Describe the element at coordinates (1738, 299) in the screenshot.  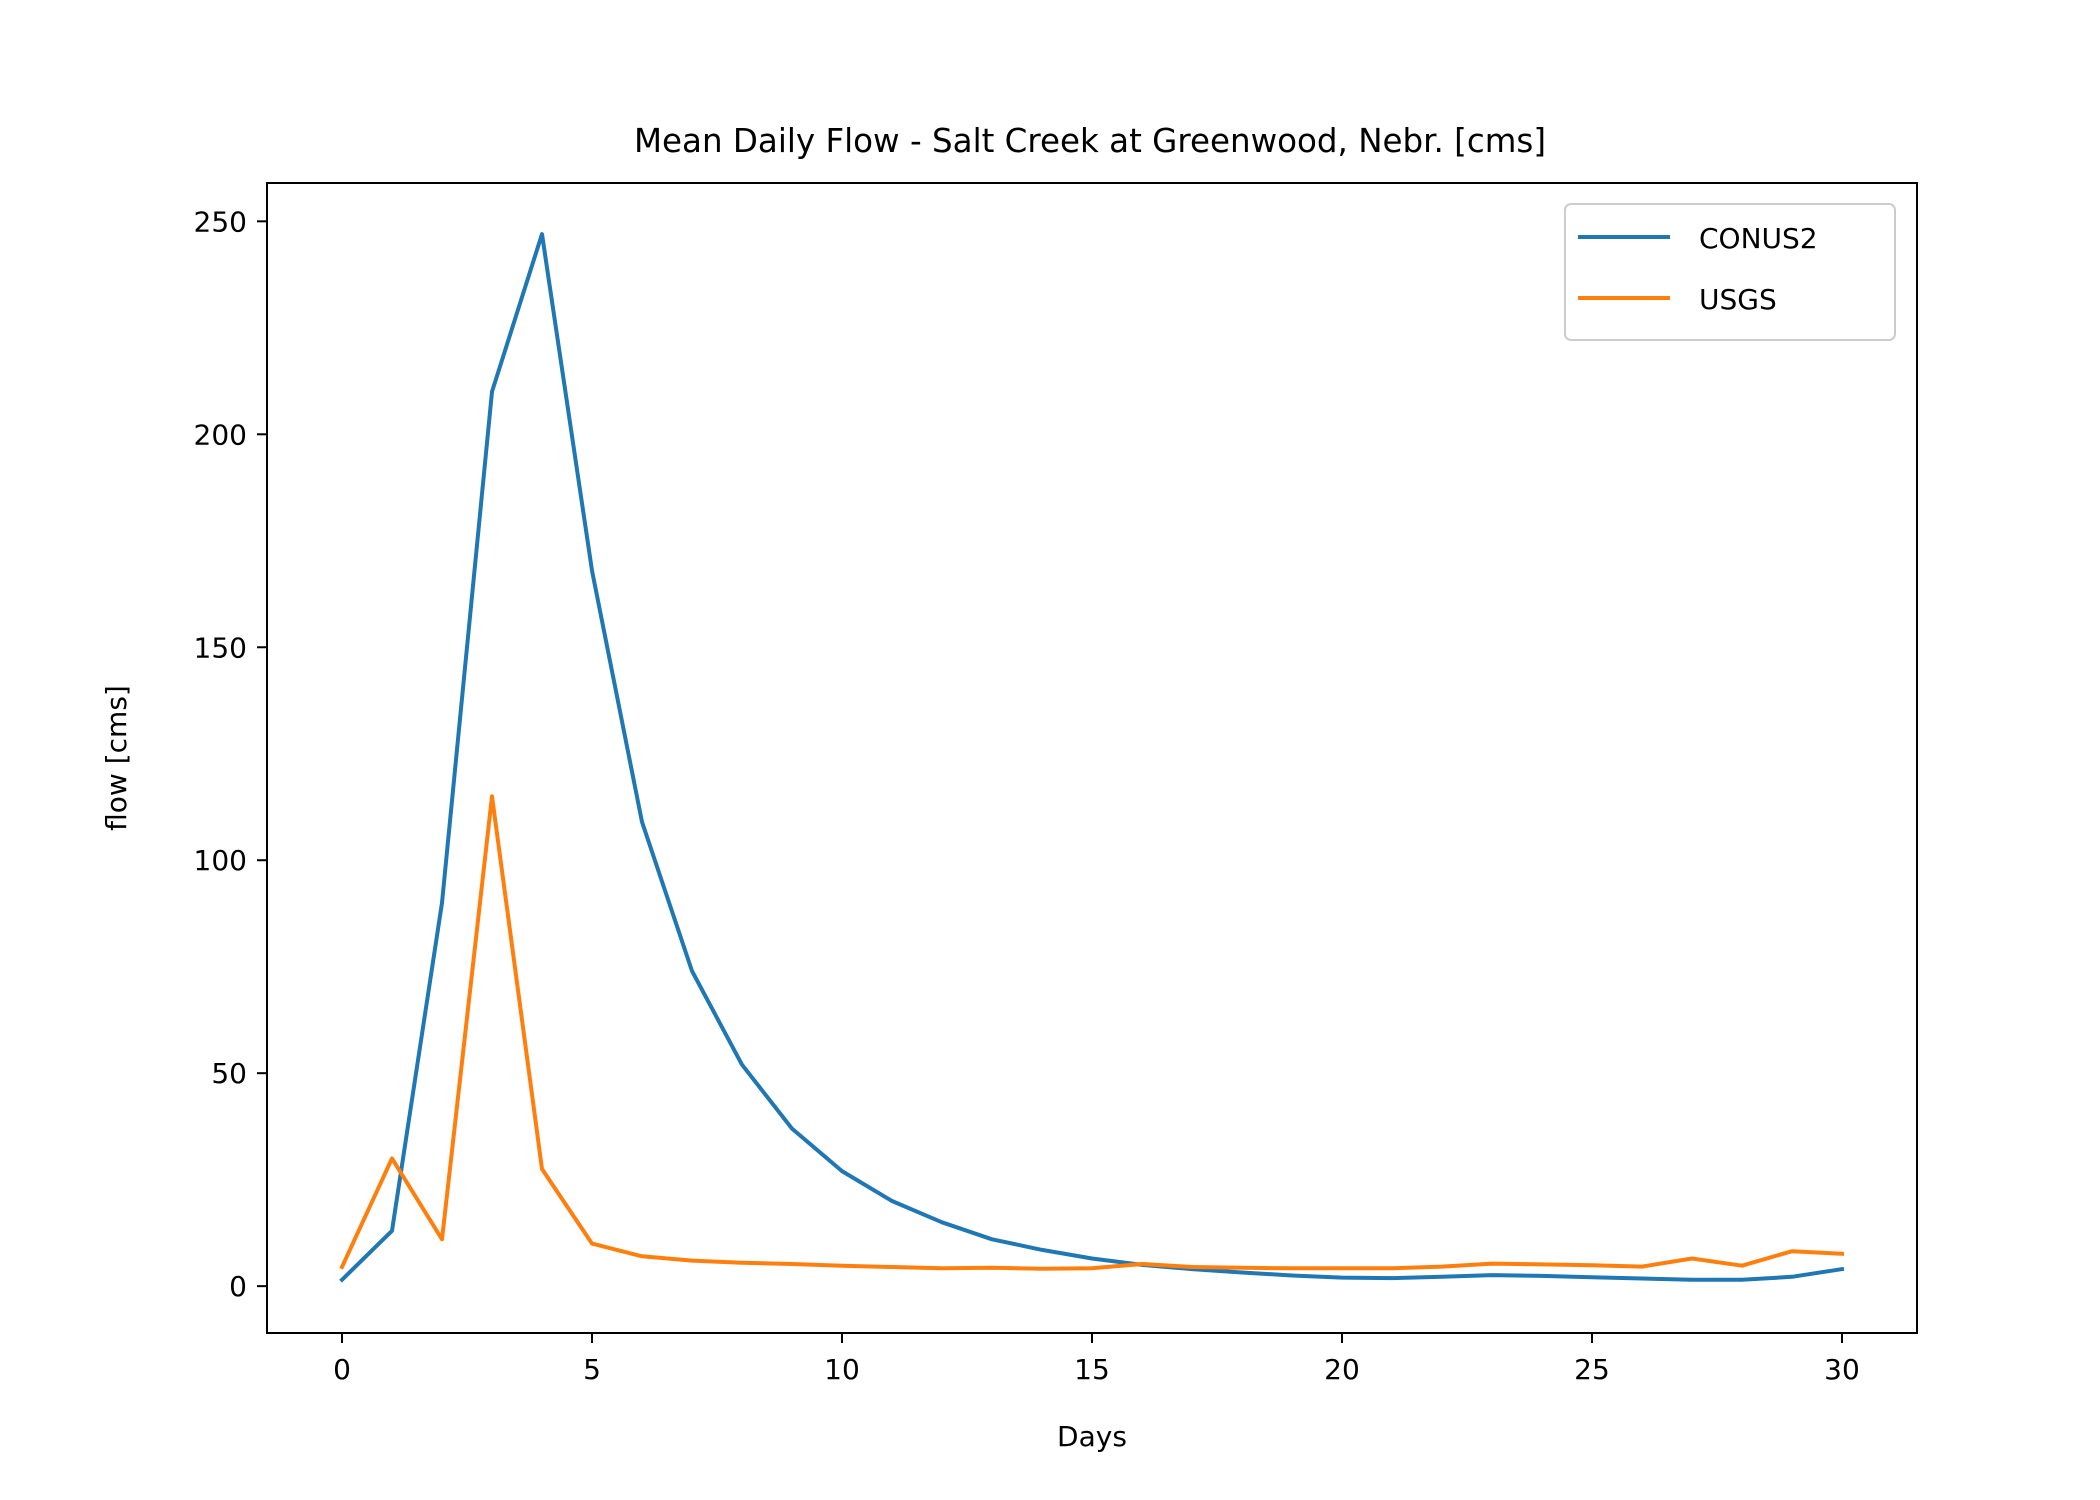
I see `legend-label-usgs: USGS` at that location.